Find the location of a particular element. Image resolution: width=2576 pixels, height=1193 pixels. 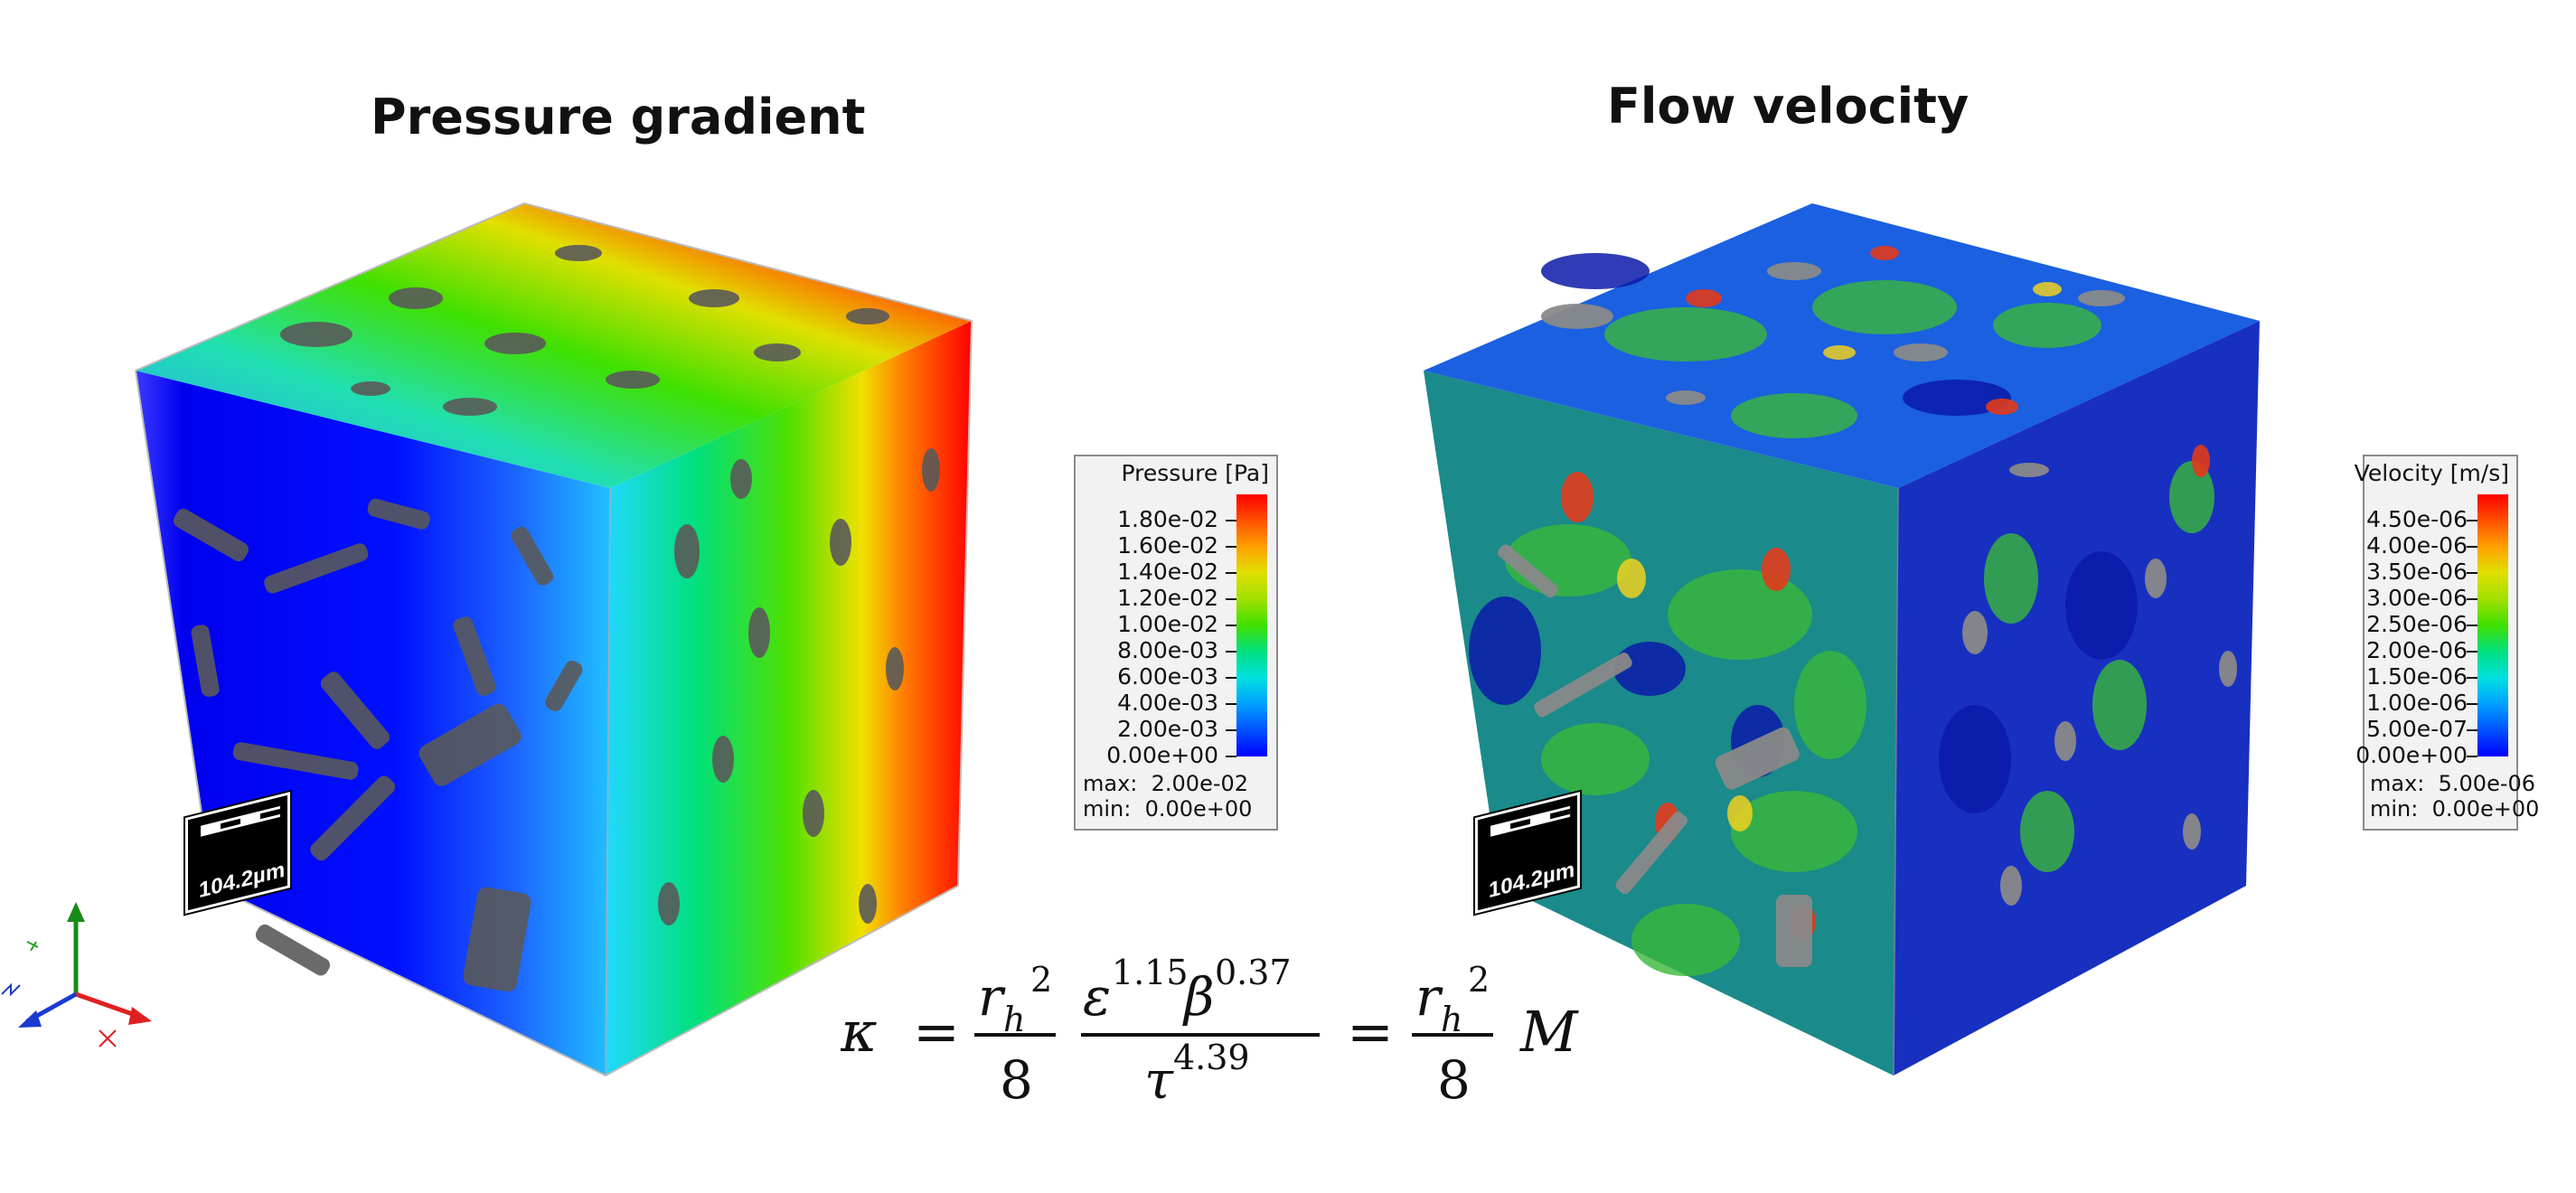

orientation-axes-icon is located at coordinates (76, 974).